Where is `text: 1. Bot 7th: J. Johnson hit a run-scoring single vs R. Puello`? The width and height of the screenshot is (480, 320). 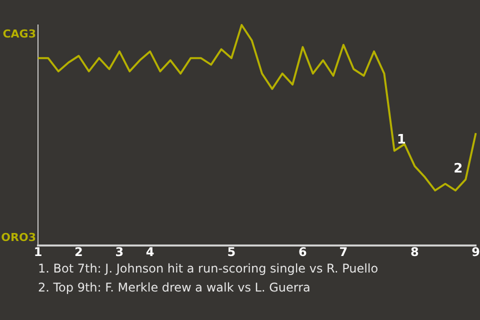
text: 1. Bot 7th: J. Johnson hit a run-scoring single vs R. Puello is located at coordinates (208, 269).